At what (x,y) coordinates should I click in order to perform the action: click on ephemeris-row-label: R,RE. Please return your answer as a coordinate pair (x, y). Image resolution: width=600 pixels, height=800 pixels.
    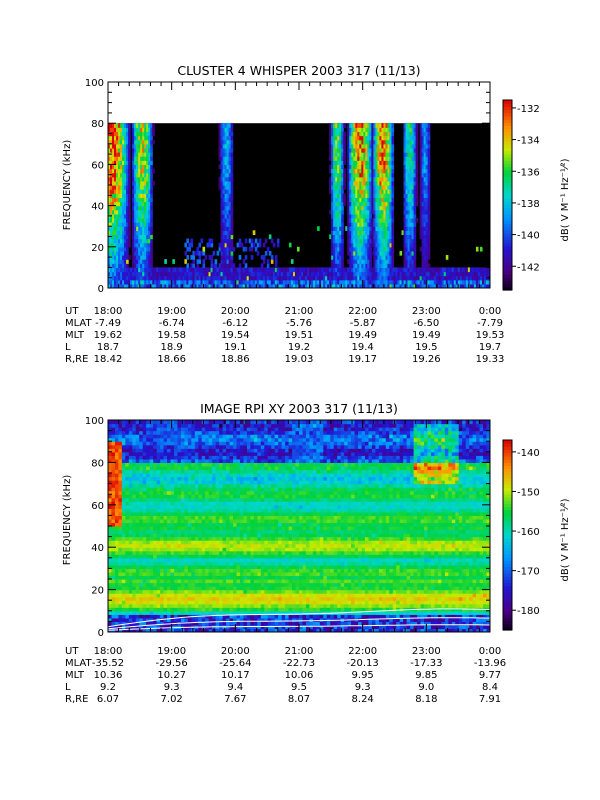
    Looking at the image, I should click on (76, 359).